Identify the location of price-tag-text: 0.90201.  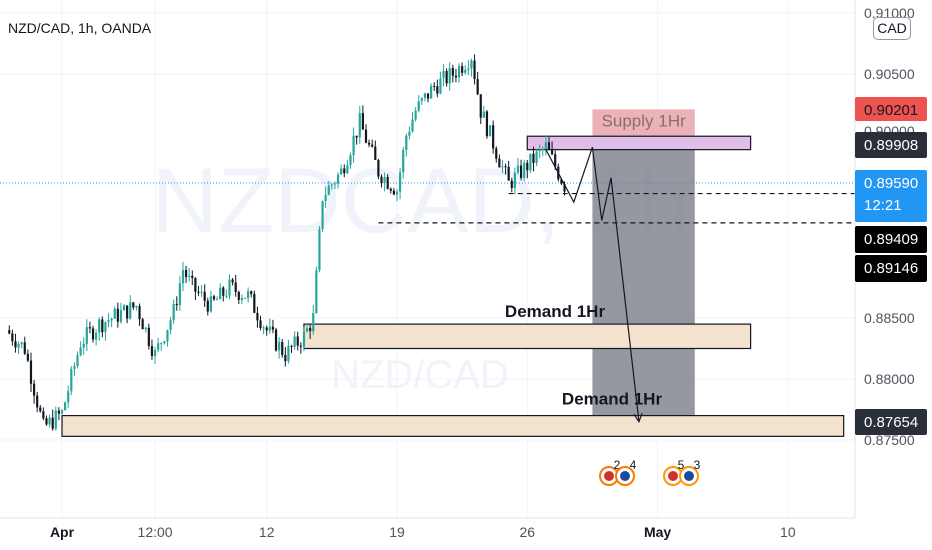
(891, 110).